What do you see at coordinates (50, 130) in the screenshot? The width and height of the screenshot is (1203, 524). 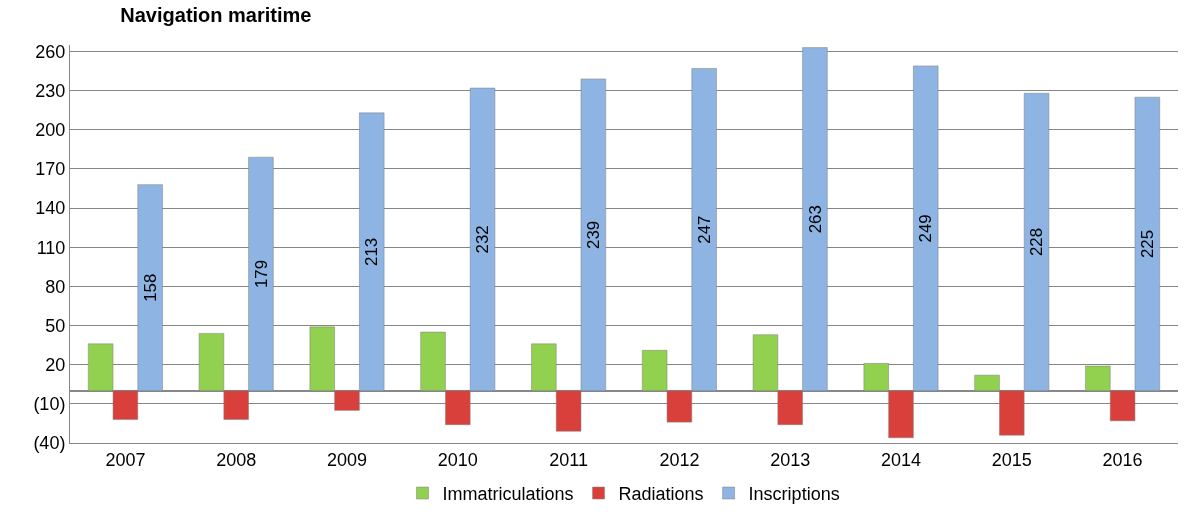 I see `y-tick-label: 200` at bounding box center [50, 130].